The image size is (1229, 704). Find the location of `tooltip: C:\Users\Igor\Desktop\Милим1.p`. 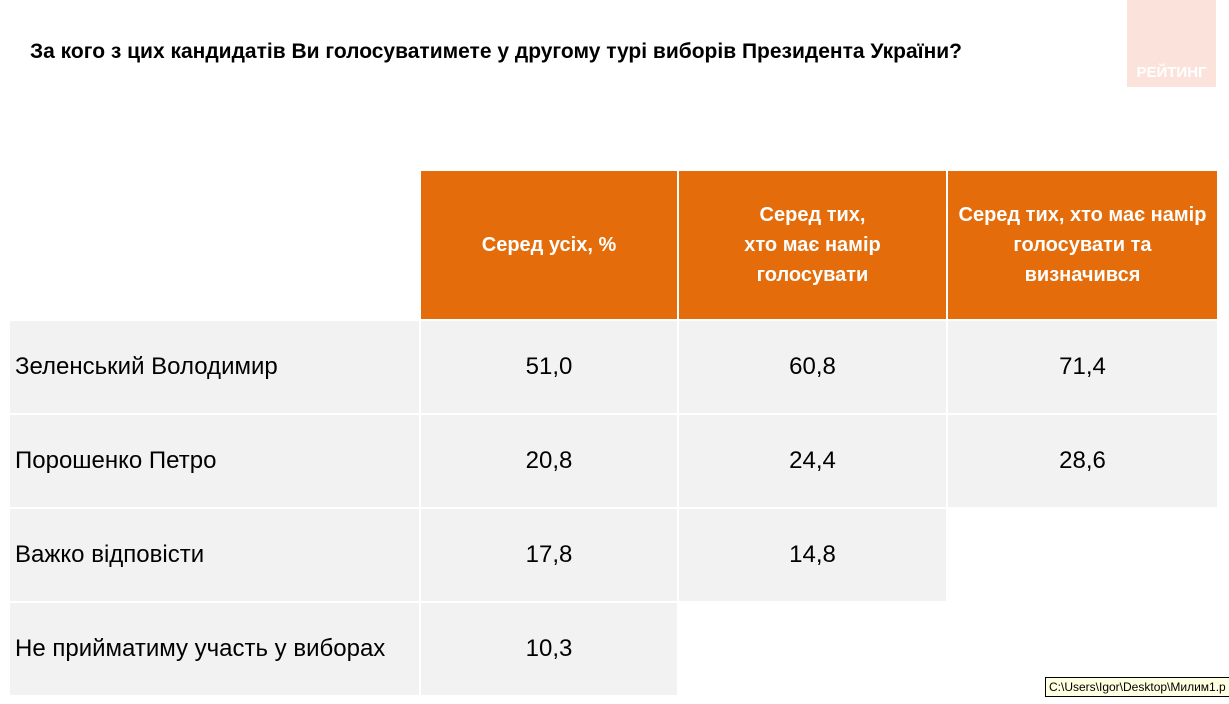

tooltip: C:\Users\Igor\Desktop\Милим1.p is located at coordinates (1137, 687).